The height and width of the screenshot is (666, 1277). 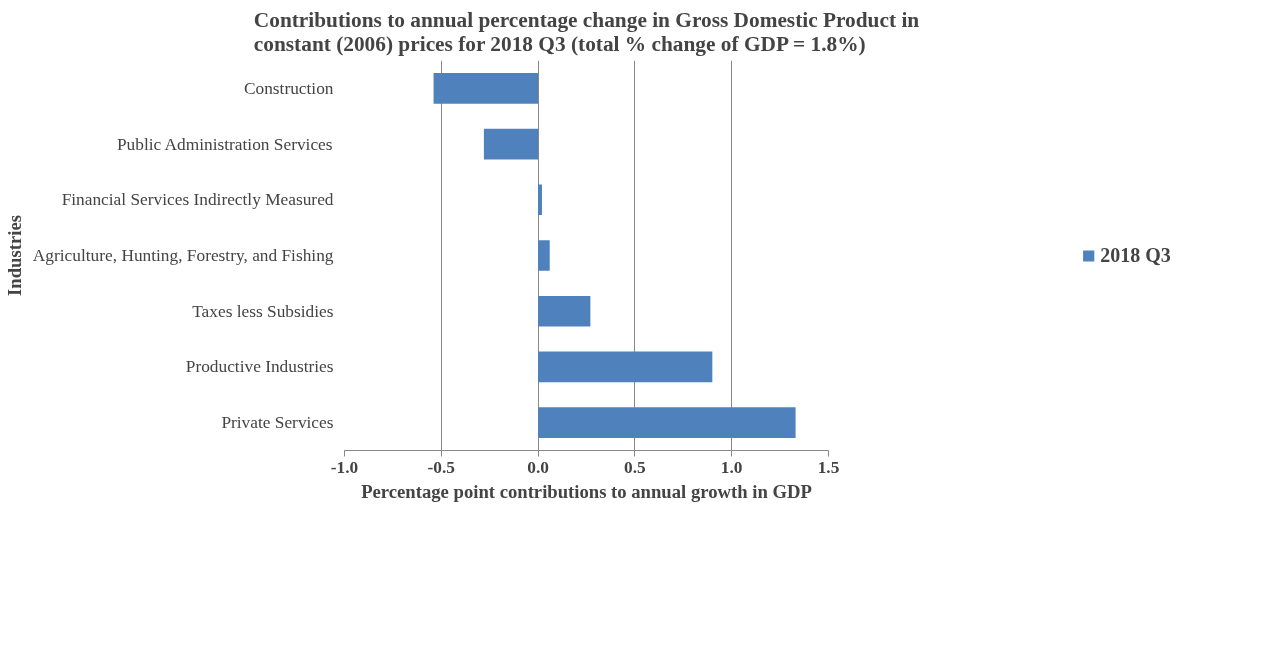 What do you see at coordinates (288, 88) in the screenshot?
I see `y-tick-label: Construction` at bounding box center [288, 88].